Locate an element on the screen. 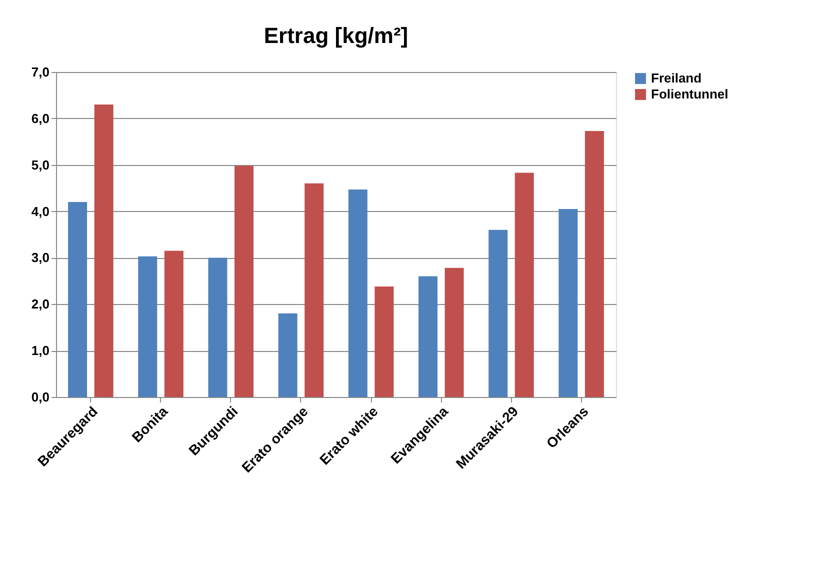  y-tick-label: 4,0 is located at coordinates (40, 211).